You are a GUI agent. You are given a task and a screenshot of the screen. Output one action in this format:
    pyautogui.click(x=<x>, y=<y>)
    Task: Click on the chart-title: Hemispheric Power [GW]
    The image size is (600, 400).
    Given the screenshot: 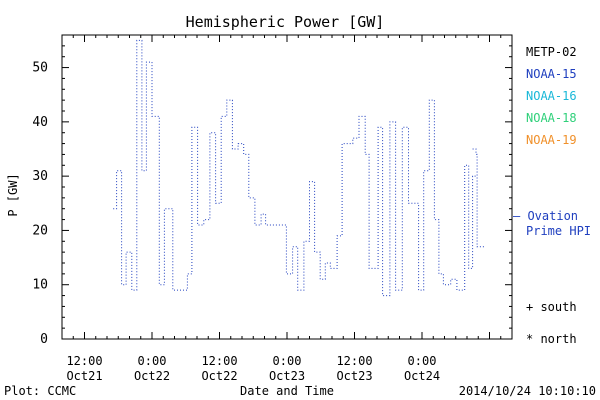 What is the action you would take?
    pyautogui.click(x=285, y=22)
    